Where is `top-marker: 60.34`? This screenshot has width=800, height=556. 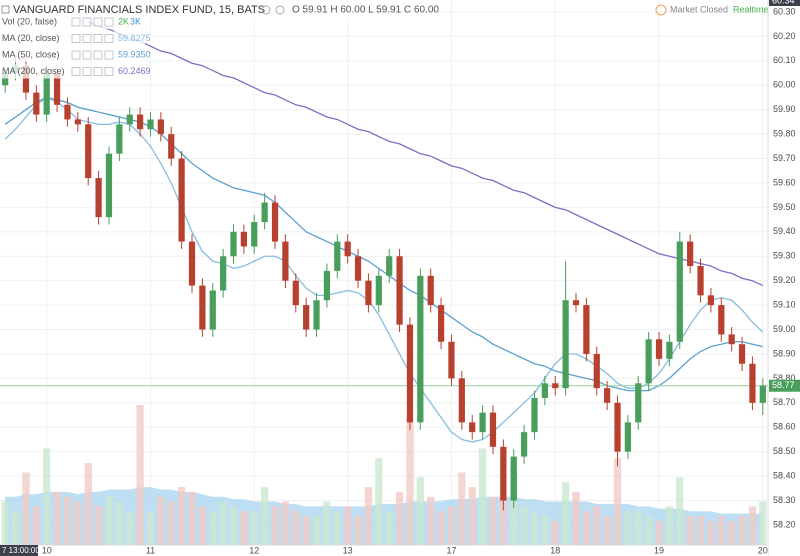
top-marker: 60.34 is located at coordinates (783, 2).